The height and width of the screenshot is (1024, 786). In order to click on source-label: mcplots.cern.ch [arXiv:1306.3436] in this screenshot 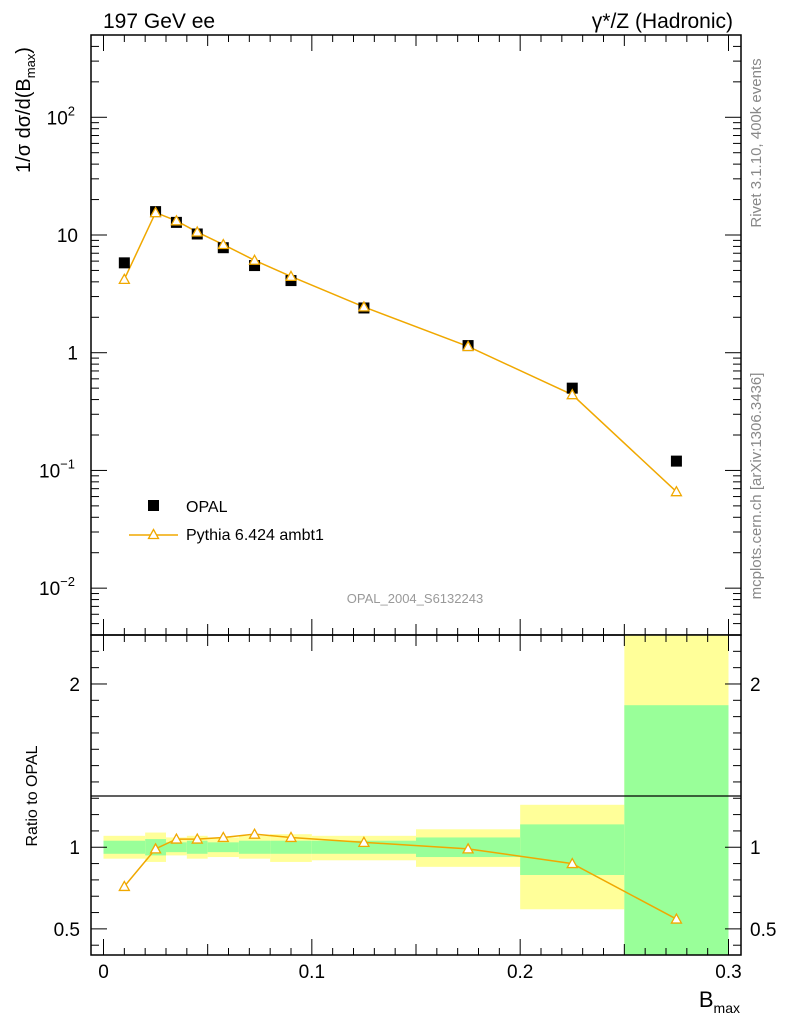, I will do `click(756, 486)`.